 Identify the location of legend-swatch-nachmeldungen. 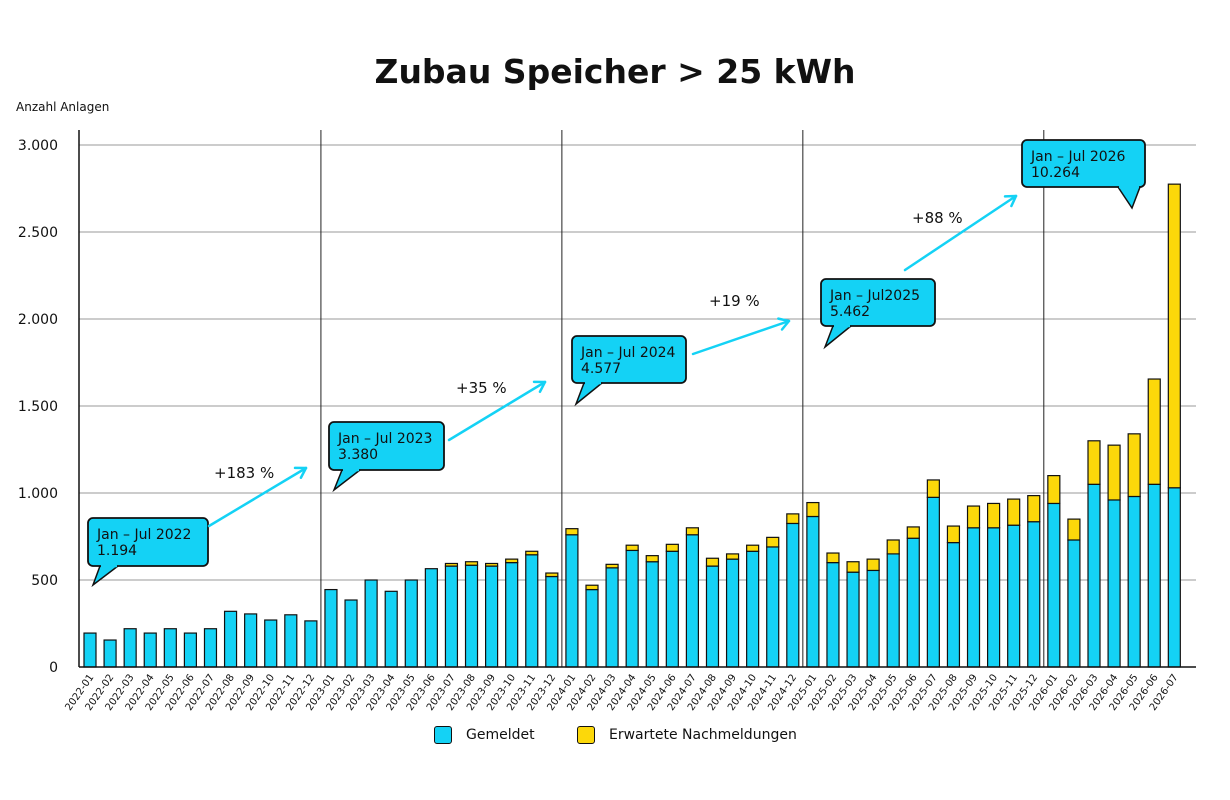
(586, 735).